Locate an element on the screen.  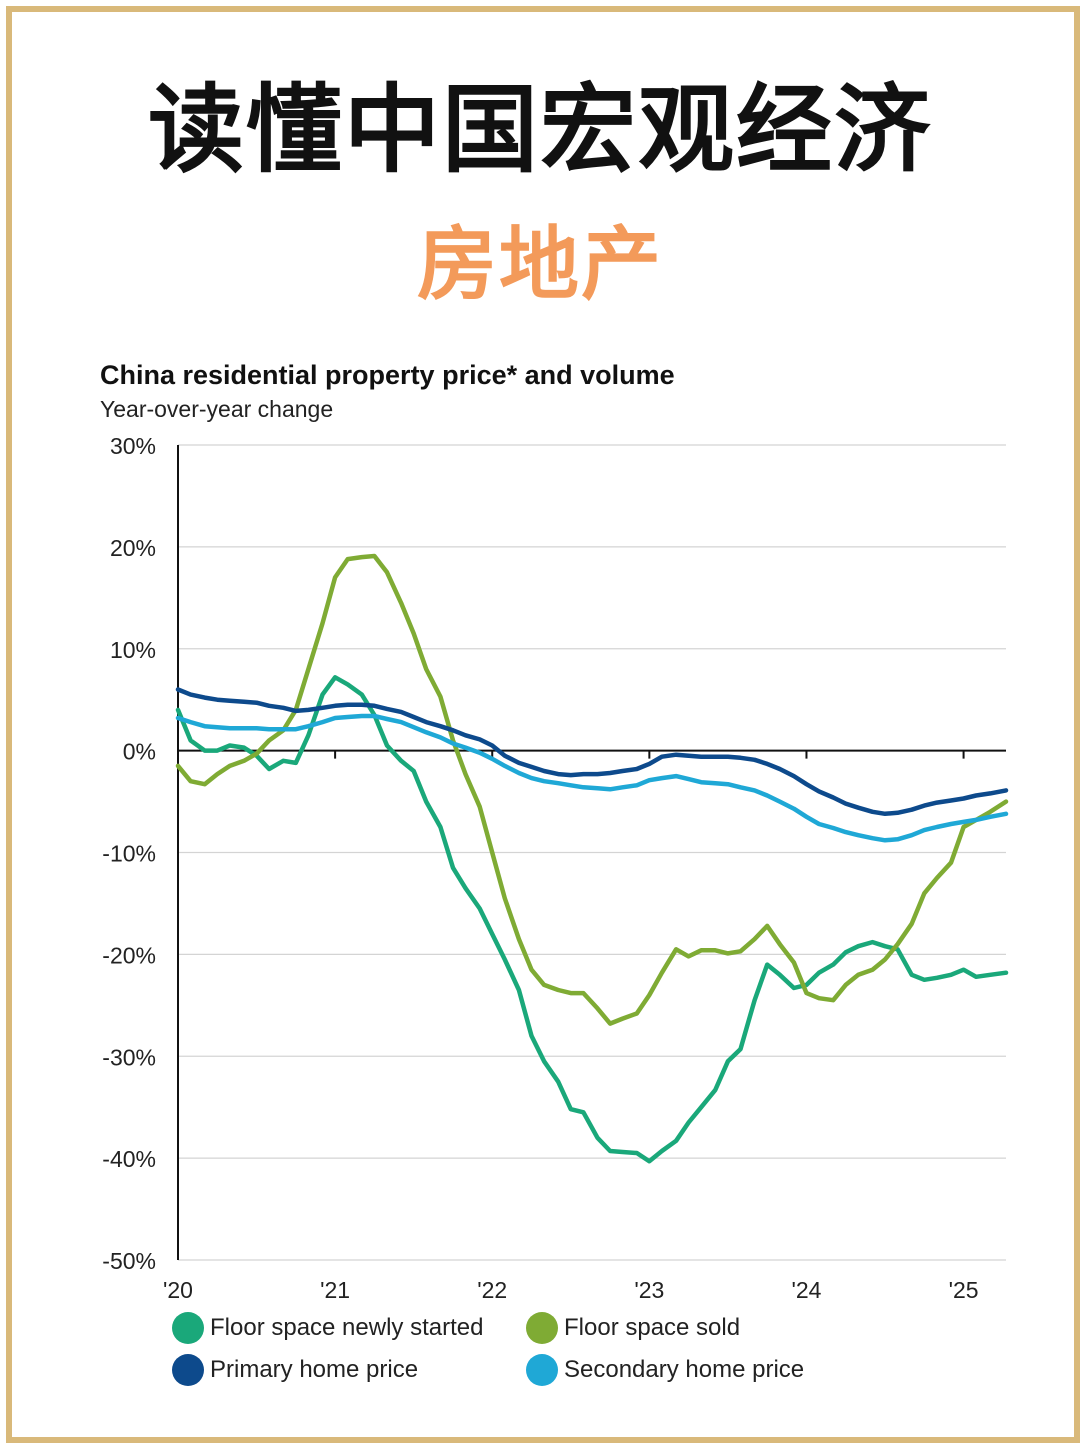
legend-item-newly-started: Floor space newly started is located at coordinates (327, 1328).